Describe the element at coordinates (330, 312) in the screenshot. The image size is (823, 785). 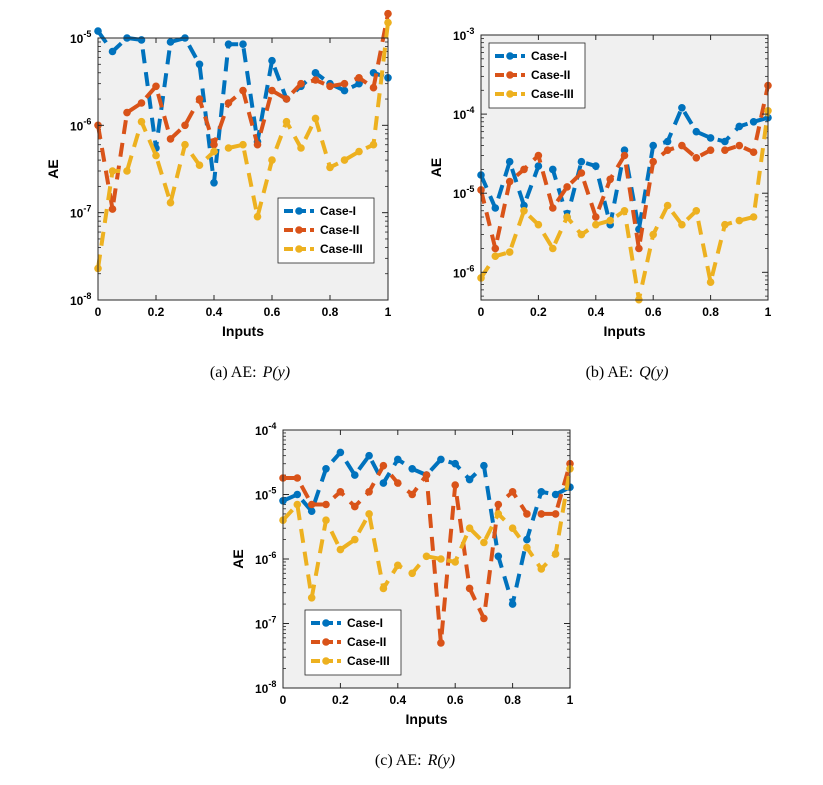
I see `x-tick-label: 0.8` at that location.